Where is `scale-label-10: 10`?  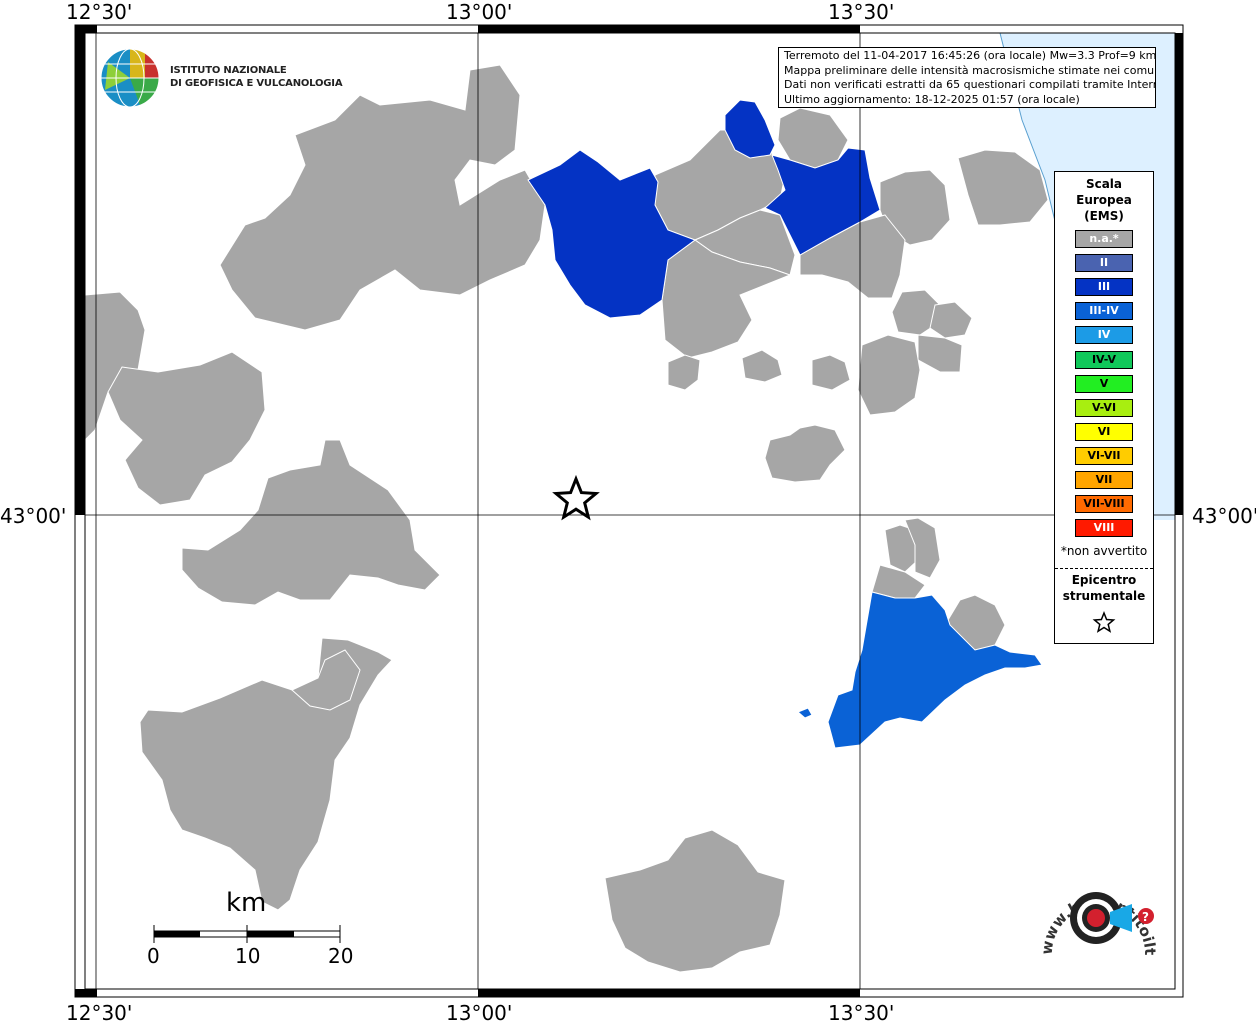
scale-label-10: 10 is located at coordinates (248, 956).